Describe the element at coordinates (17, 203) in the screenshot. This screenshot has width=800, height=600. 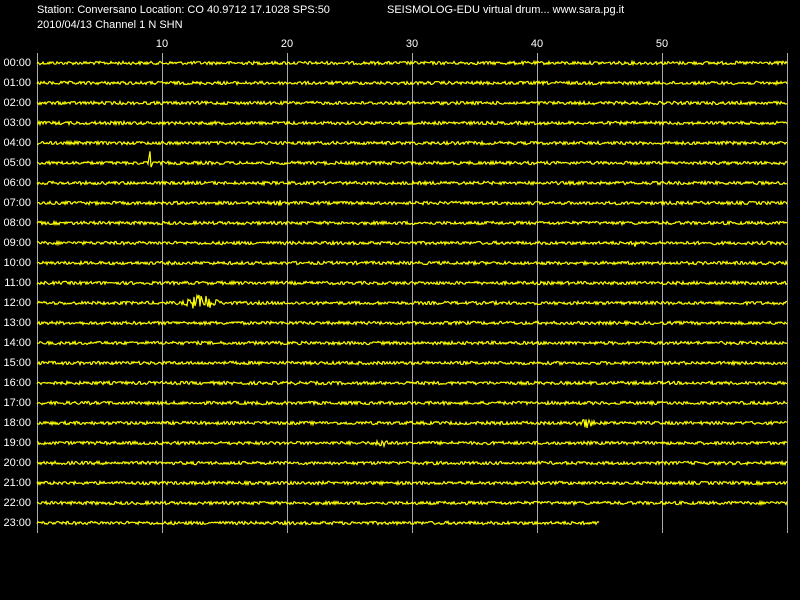
I see `row-label: 07:00` at that location.